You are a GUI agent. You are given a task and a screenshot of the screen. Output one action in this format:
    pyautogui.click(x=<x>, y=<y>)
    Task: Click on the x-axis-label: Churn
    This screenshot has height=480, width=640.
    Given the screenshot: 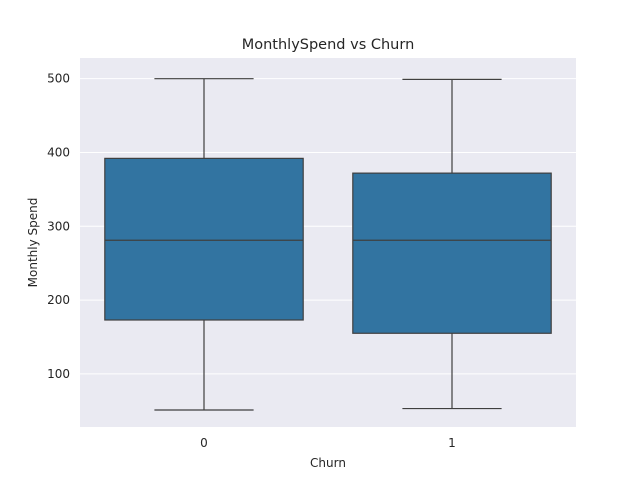 What is the action you would take?
    pyautogui.click(x=328, y=463)
    